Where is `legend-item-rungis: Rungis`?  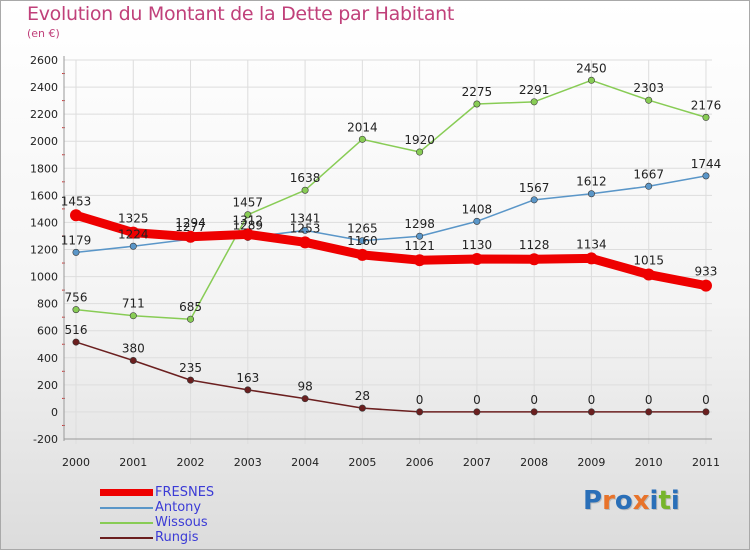 legend-item-rungis: Rungis is located at coordinates (200, 537).